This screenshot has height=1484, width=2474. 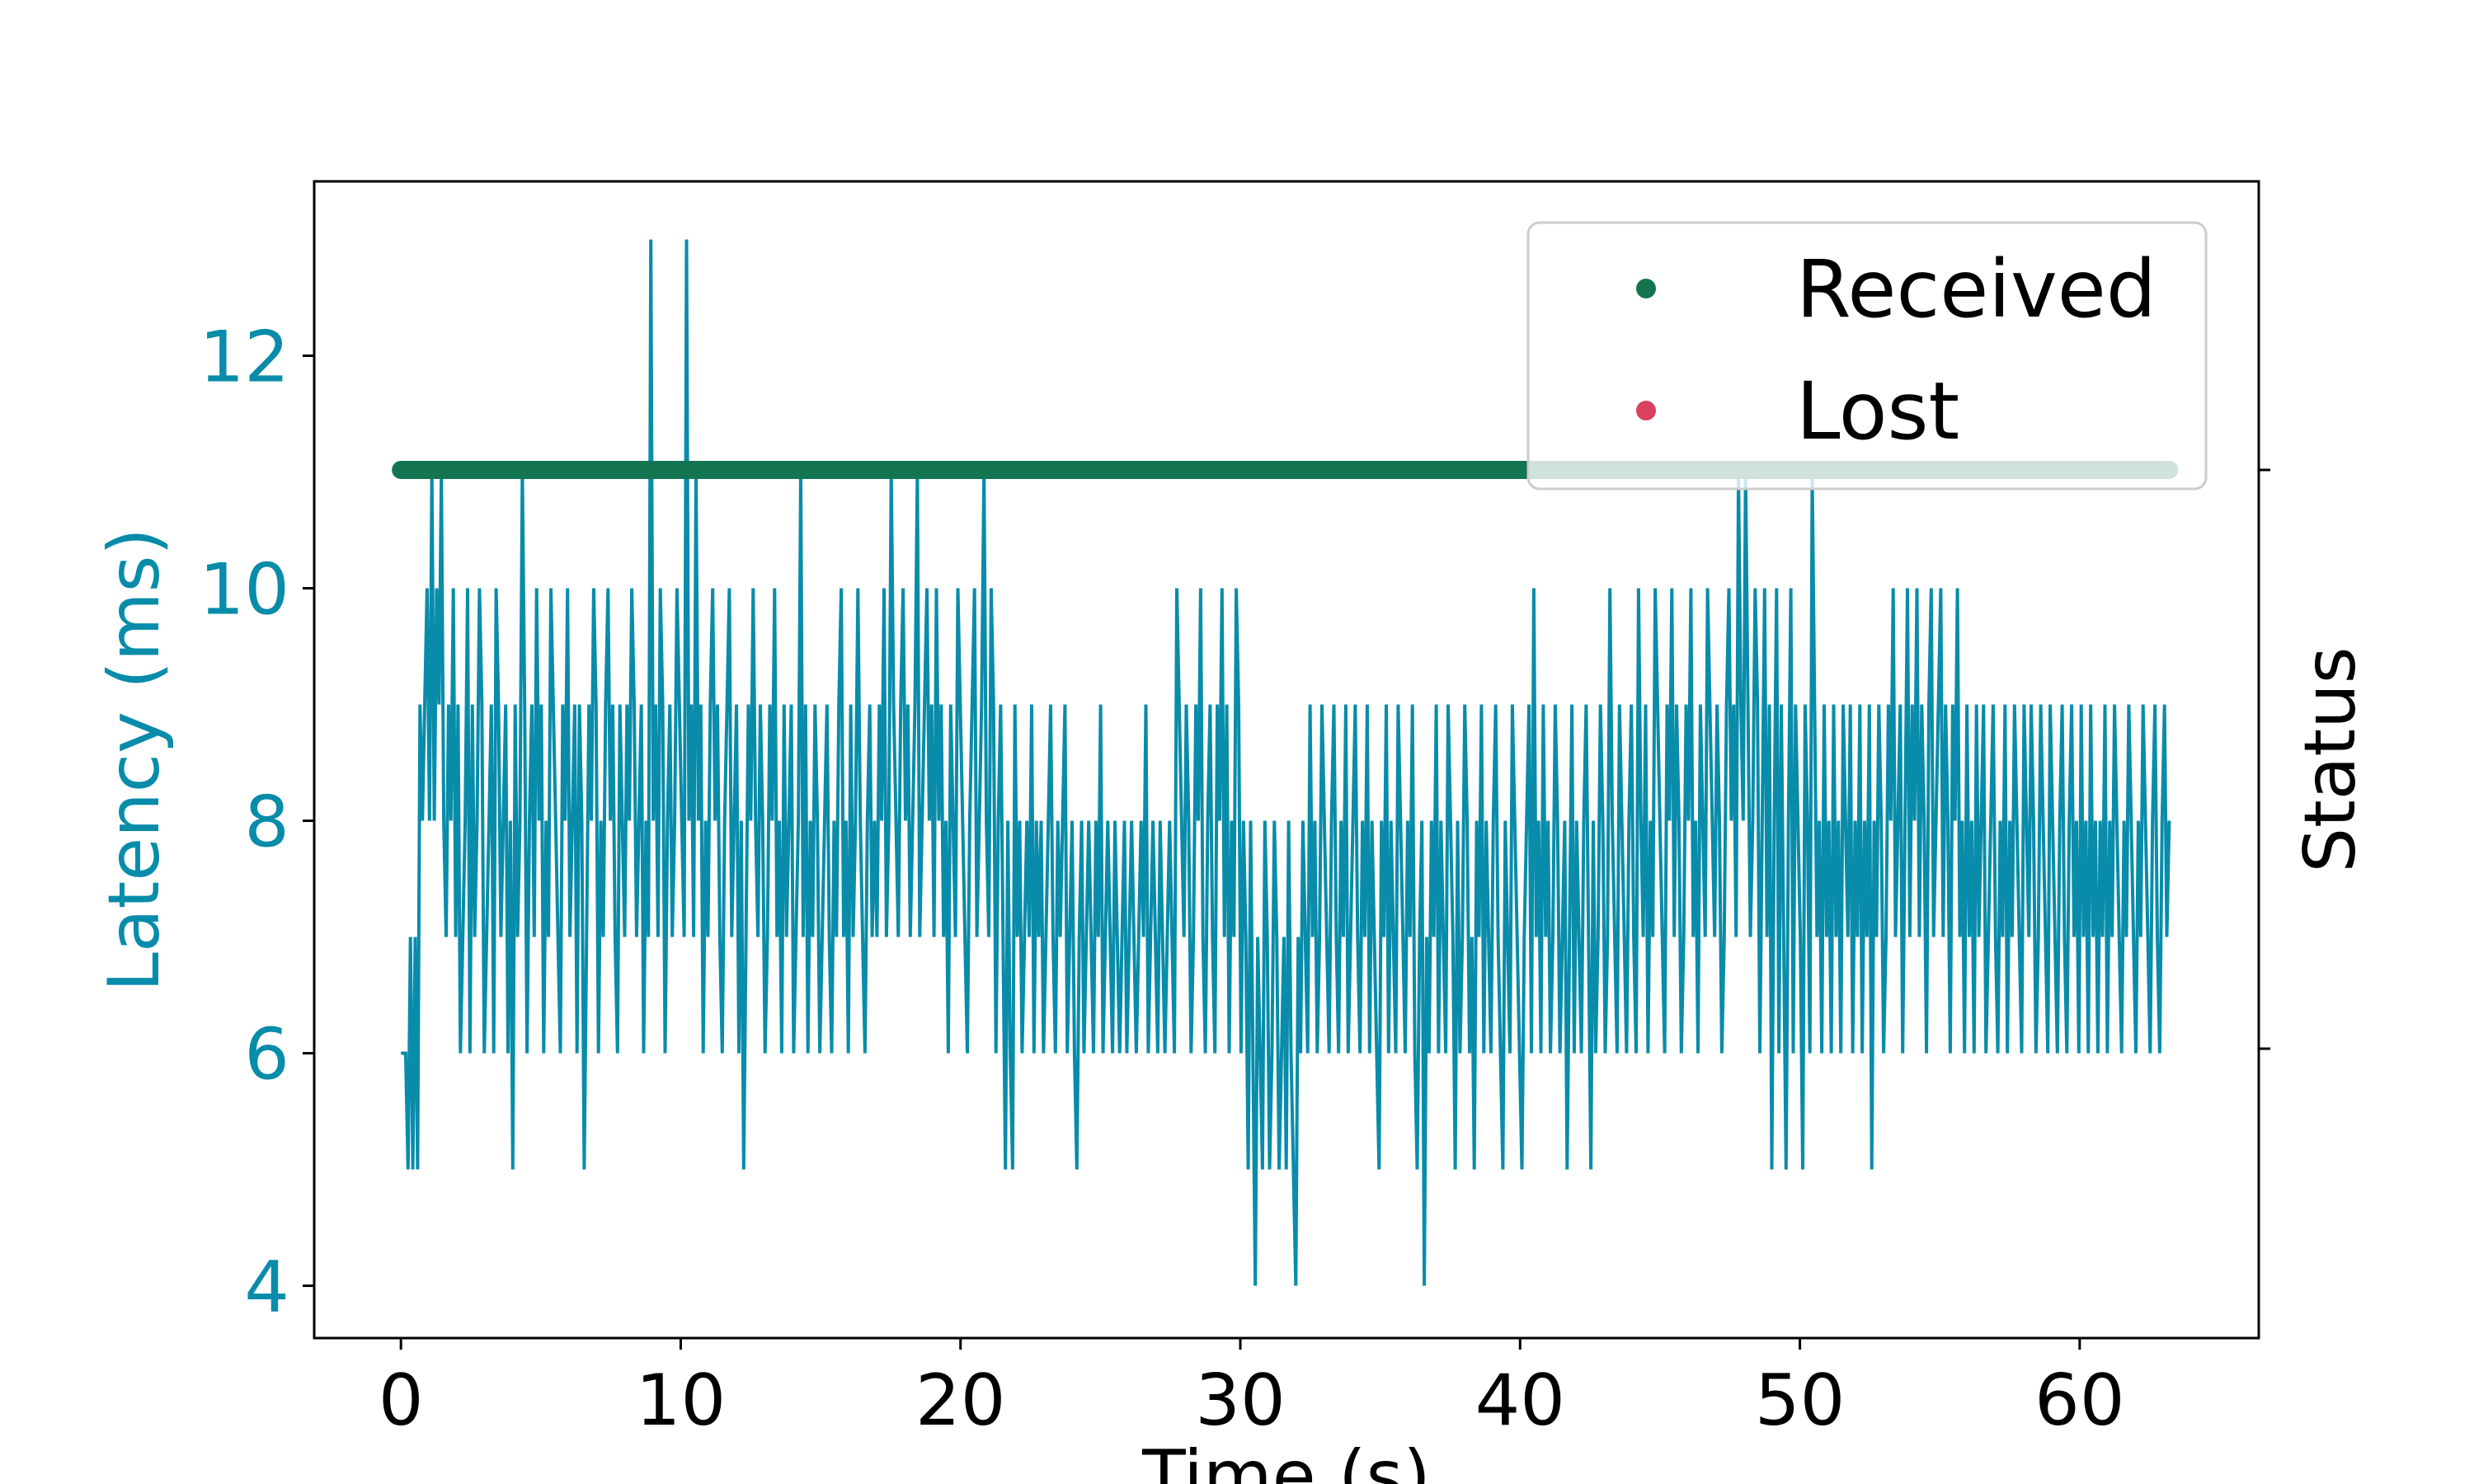 I want to click on x-tick-label-10: 10, so click(x=681, y=1401).